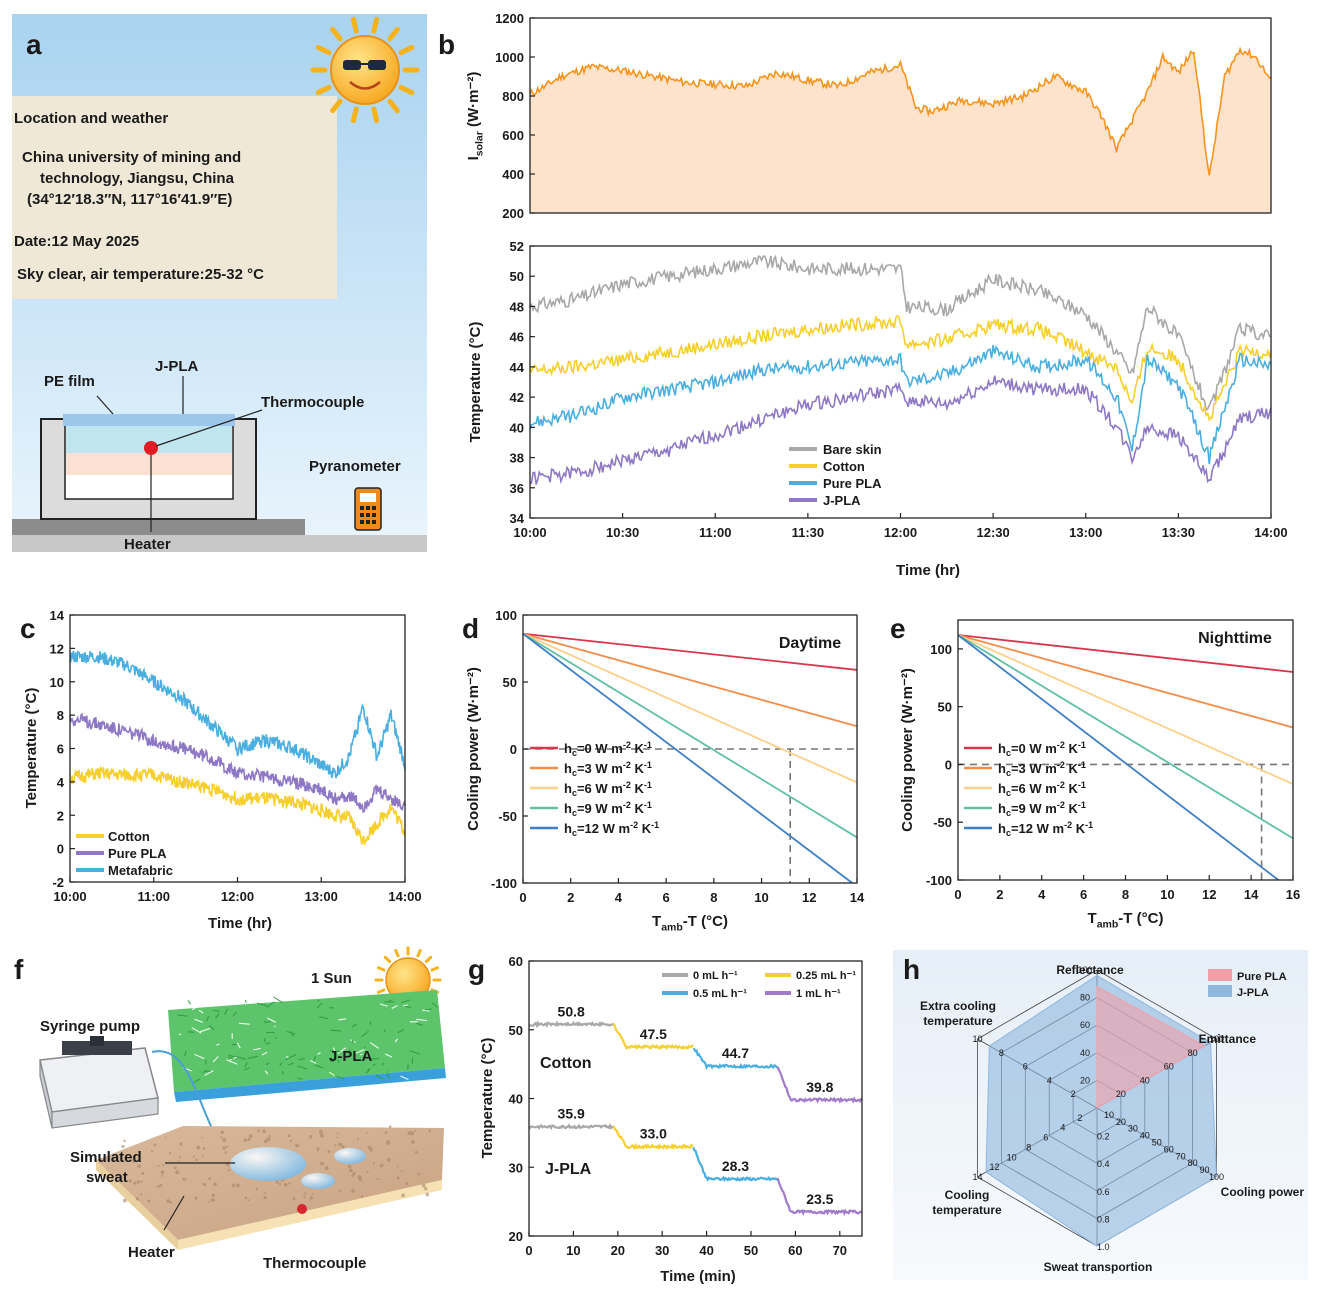 This screenshot has width=1320, height=1290. Describe the element at coordinates (619, 897) in the screenshot. I see `d-xtick-label: 4` at that location.